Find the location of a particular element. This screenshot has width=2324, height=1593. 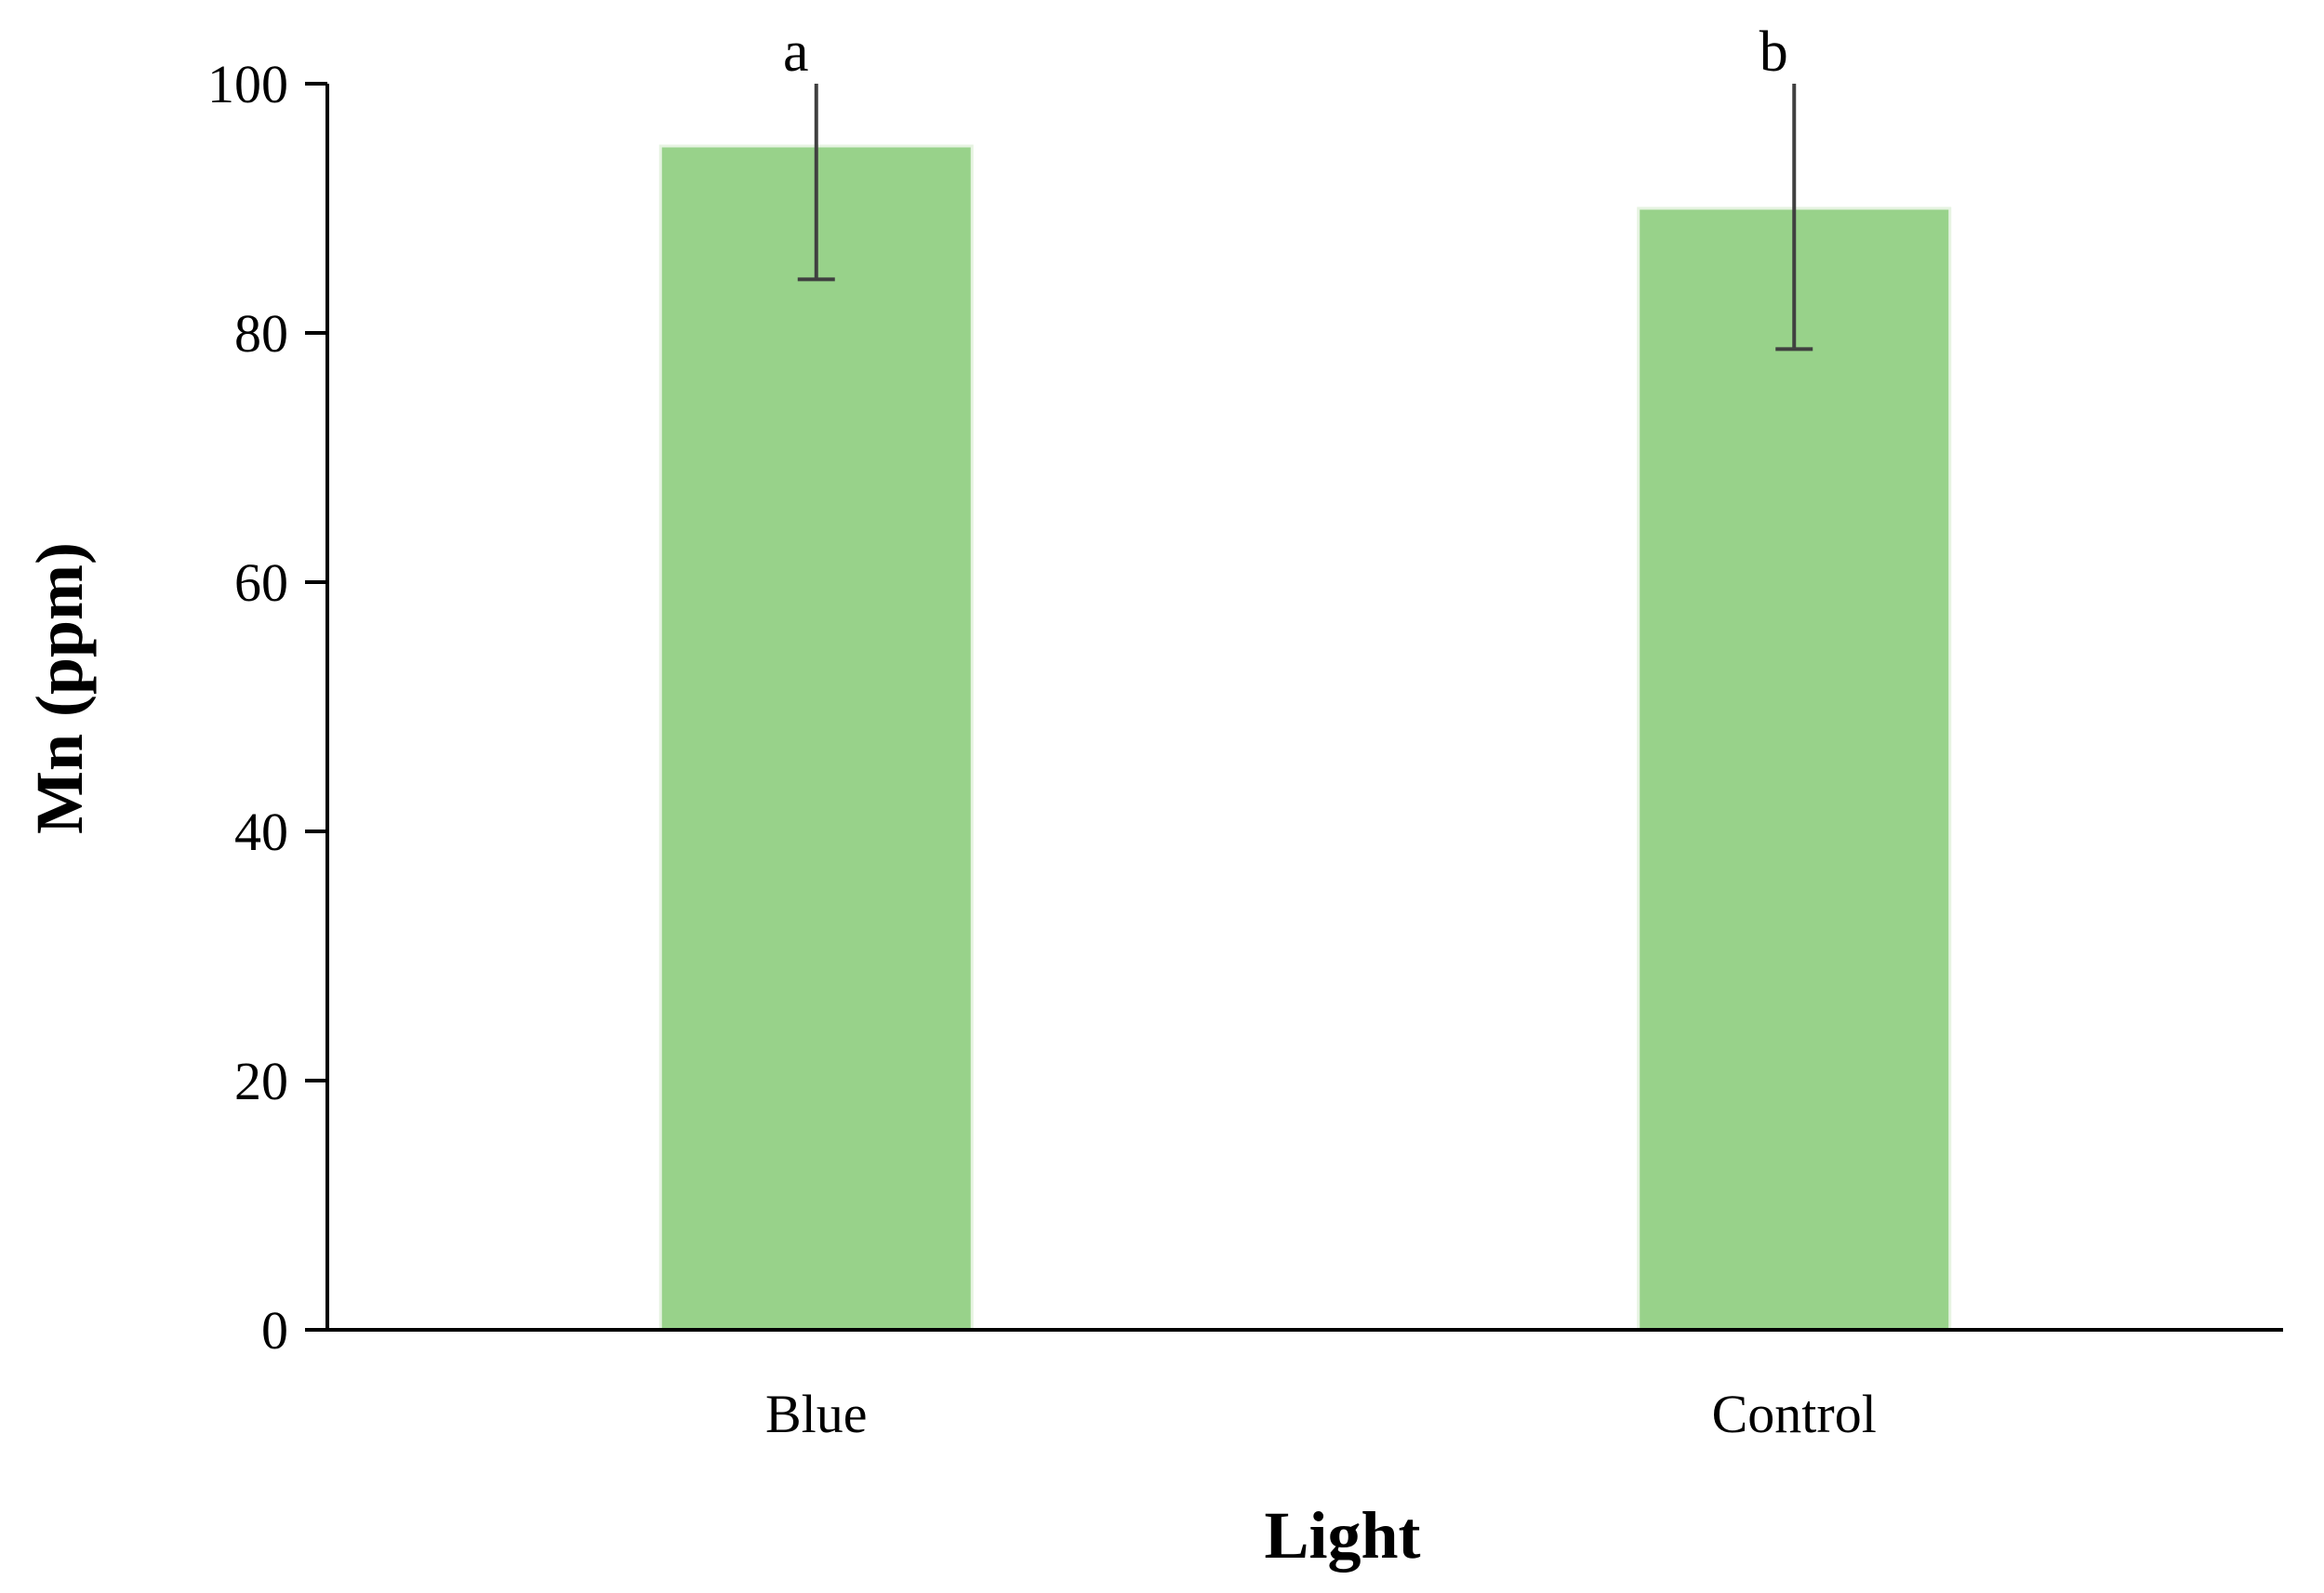

y-tick-label: 20 is located at coordinates (261, 1081).